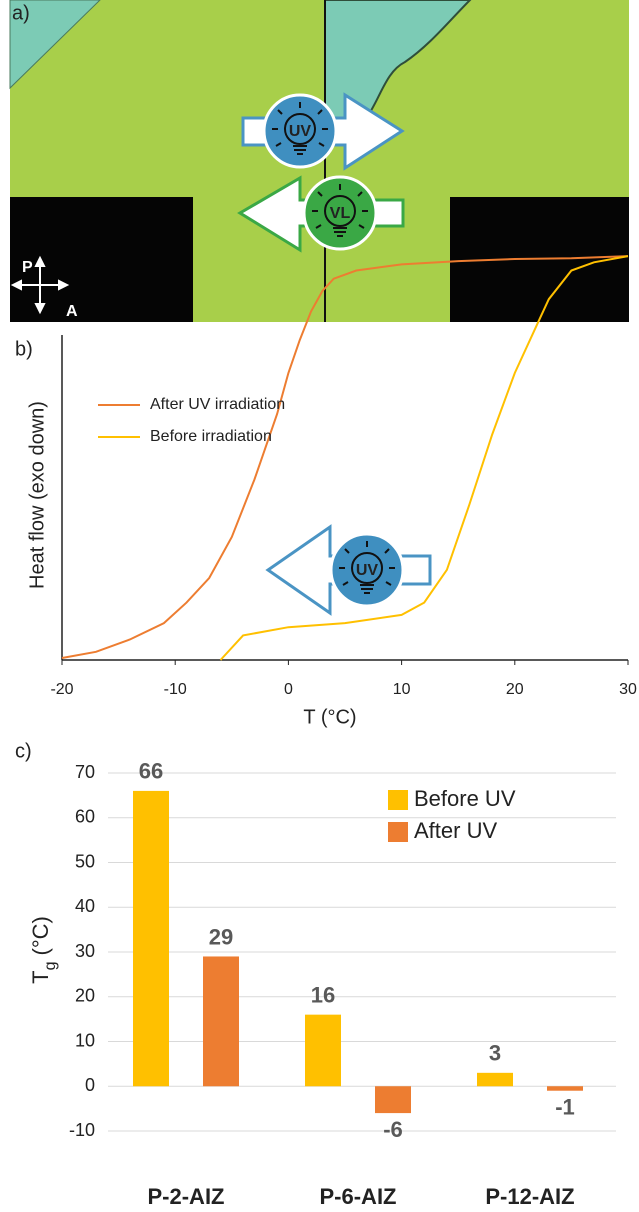  Describe the element at coordinates (221, 936) in the screenshot. I see `data-label: 29` at that location.